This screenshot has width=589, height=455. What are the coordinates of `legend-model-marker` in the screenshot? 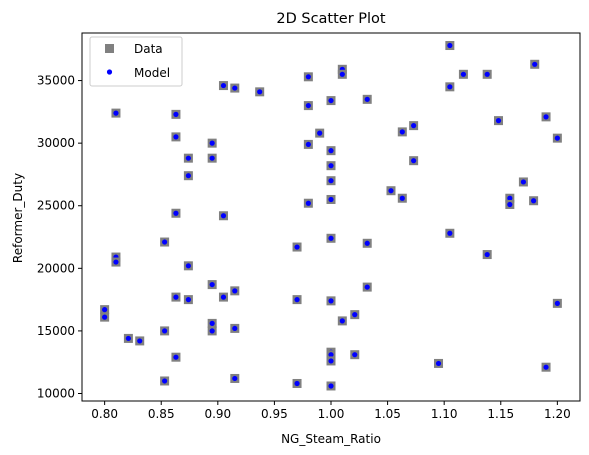 It's located at (109, 72).